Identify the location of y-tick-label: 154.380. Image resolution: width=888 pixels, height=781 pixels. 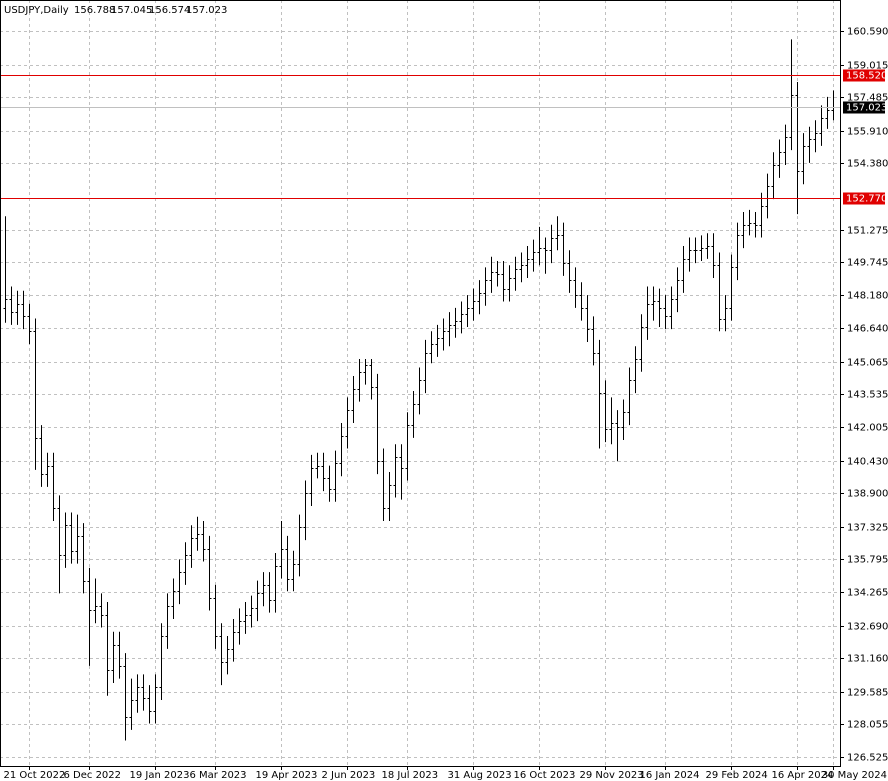
(867, 164).